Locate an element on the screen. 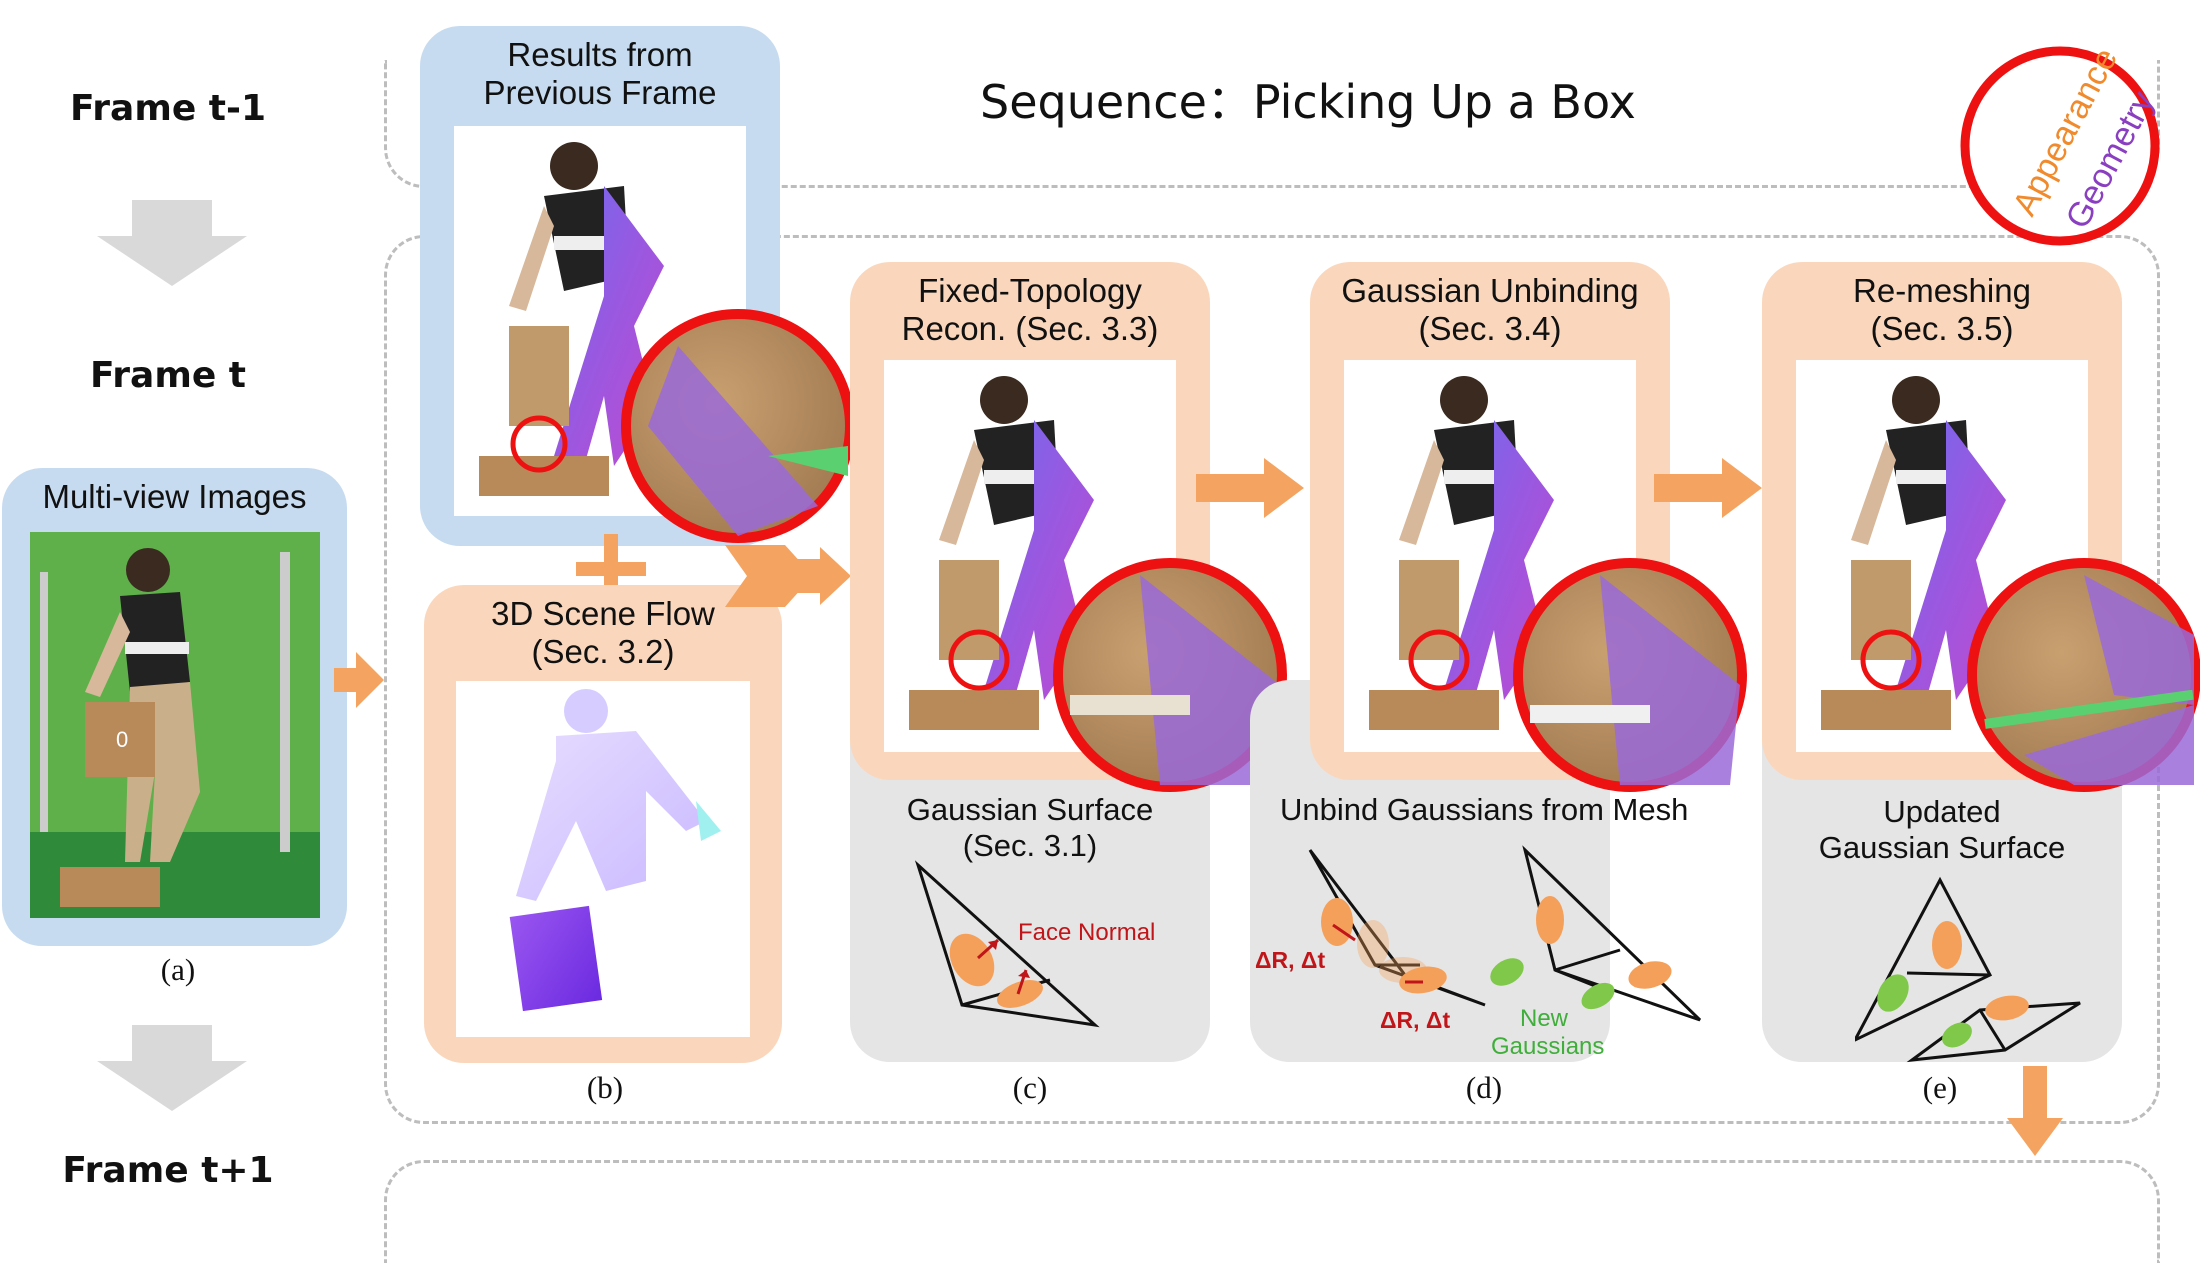 The height and width of the screenshot is (1280, 2200). panel-multiview: Multi-view Images 0 is located at coordinates (174, 707).